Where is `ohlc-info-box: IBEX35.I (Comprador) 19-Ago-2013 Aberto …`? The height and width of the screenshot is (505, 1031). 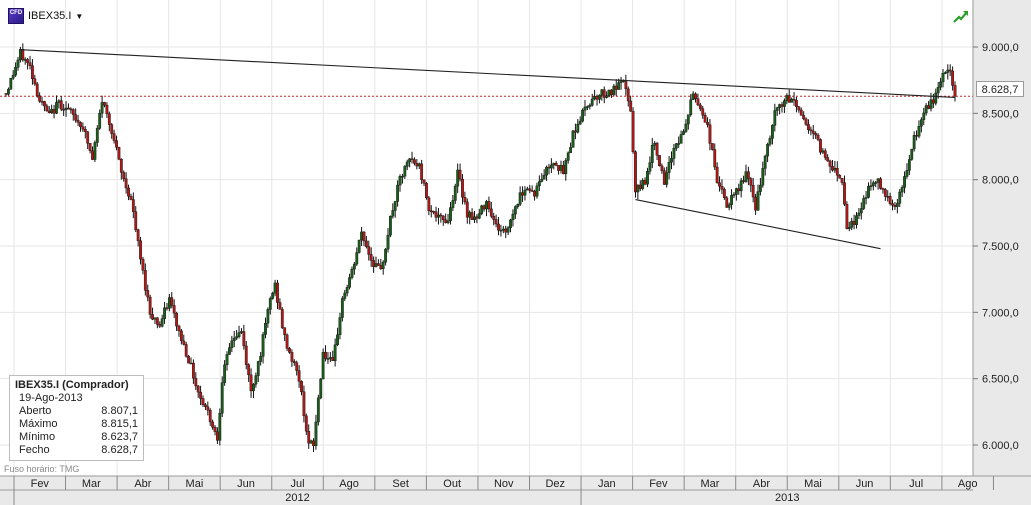
ohlc-info-box: IBEX35.I (Comprador) 19-Ago-2013 Aberto … is located at coordinates (76, 418).